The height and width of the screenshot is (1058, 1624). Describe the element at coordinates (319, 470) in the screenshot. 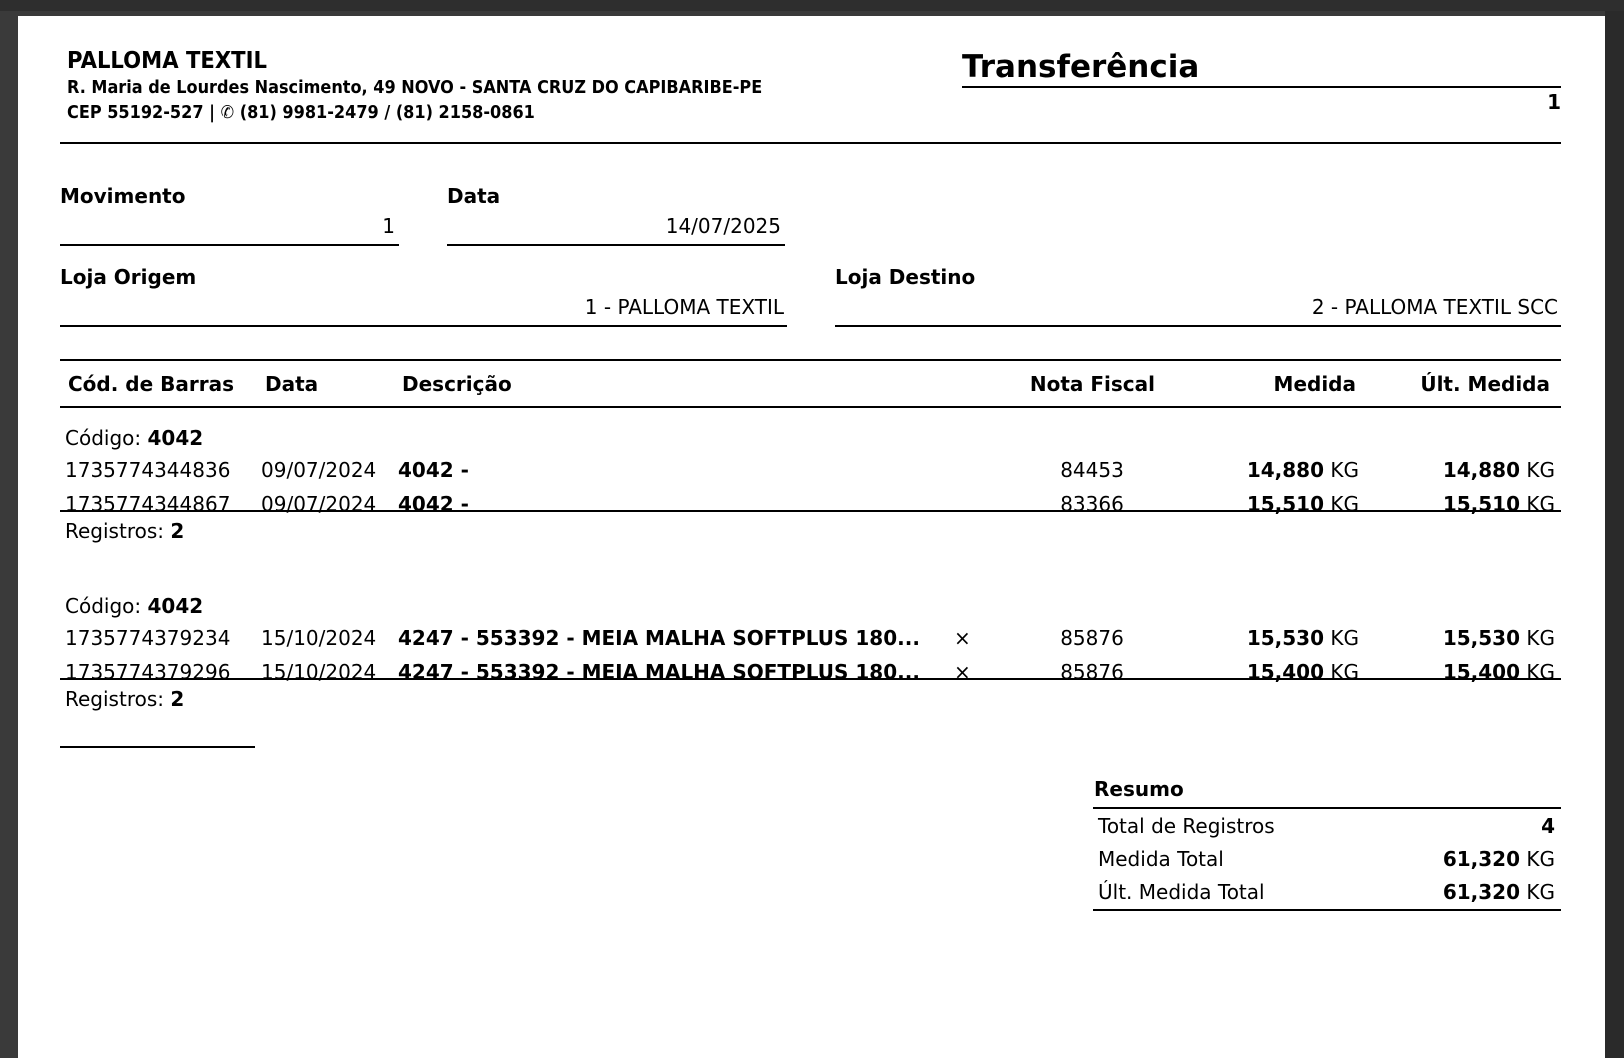

I see `row-date: 09/07/2024` at that location.